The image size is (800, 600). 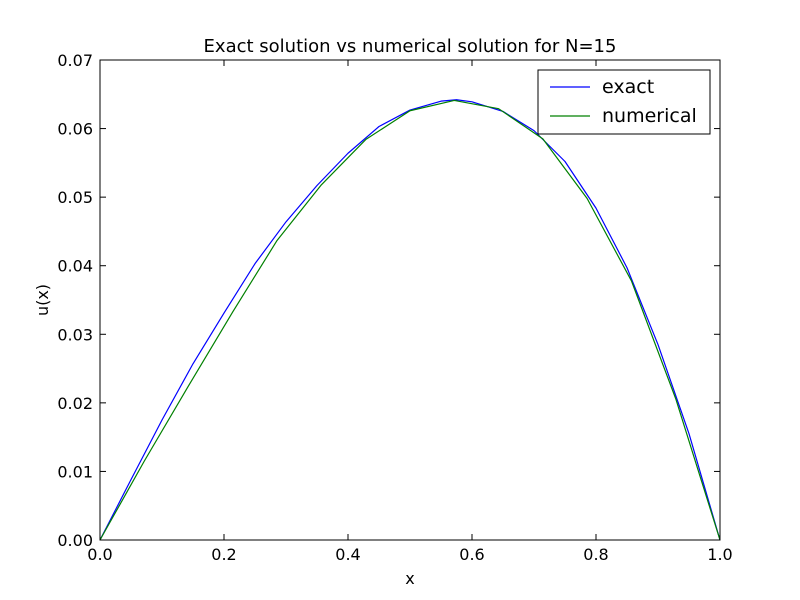 What do you see at coordinates (409, 578) in the screenshot?
I see `x-axis-label: x` at bounding box center [409, 578].